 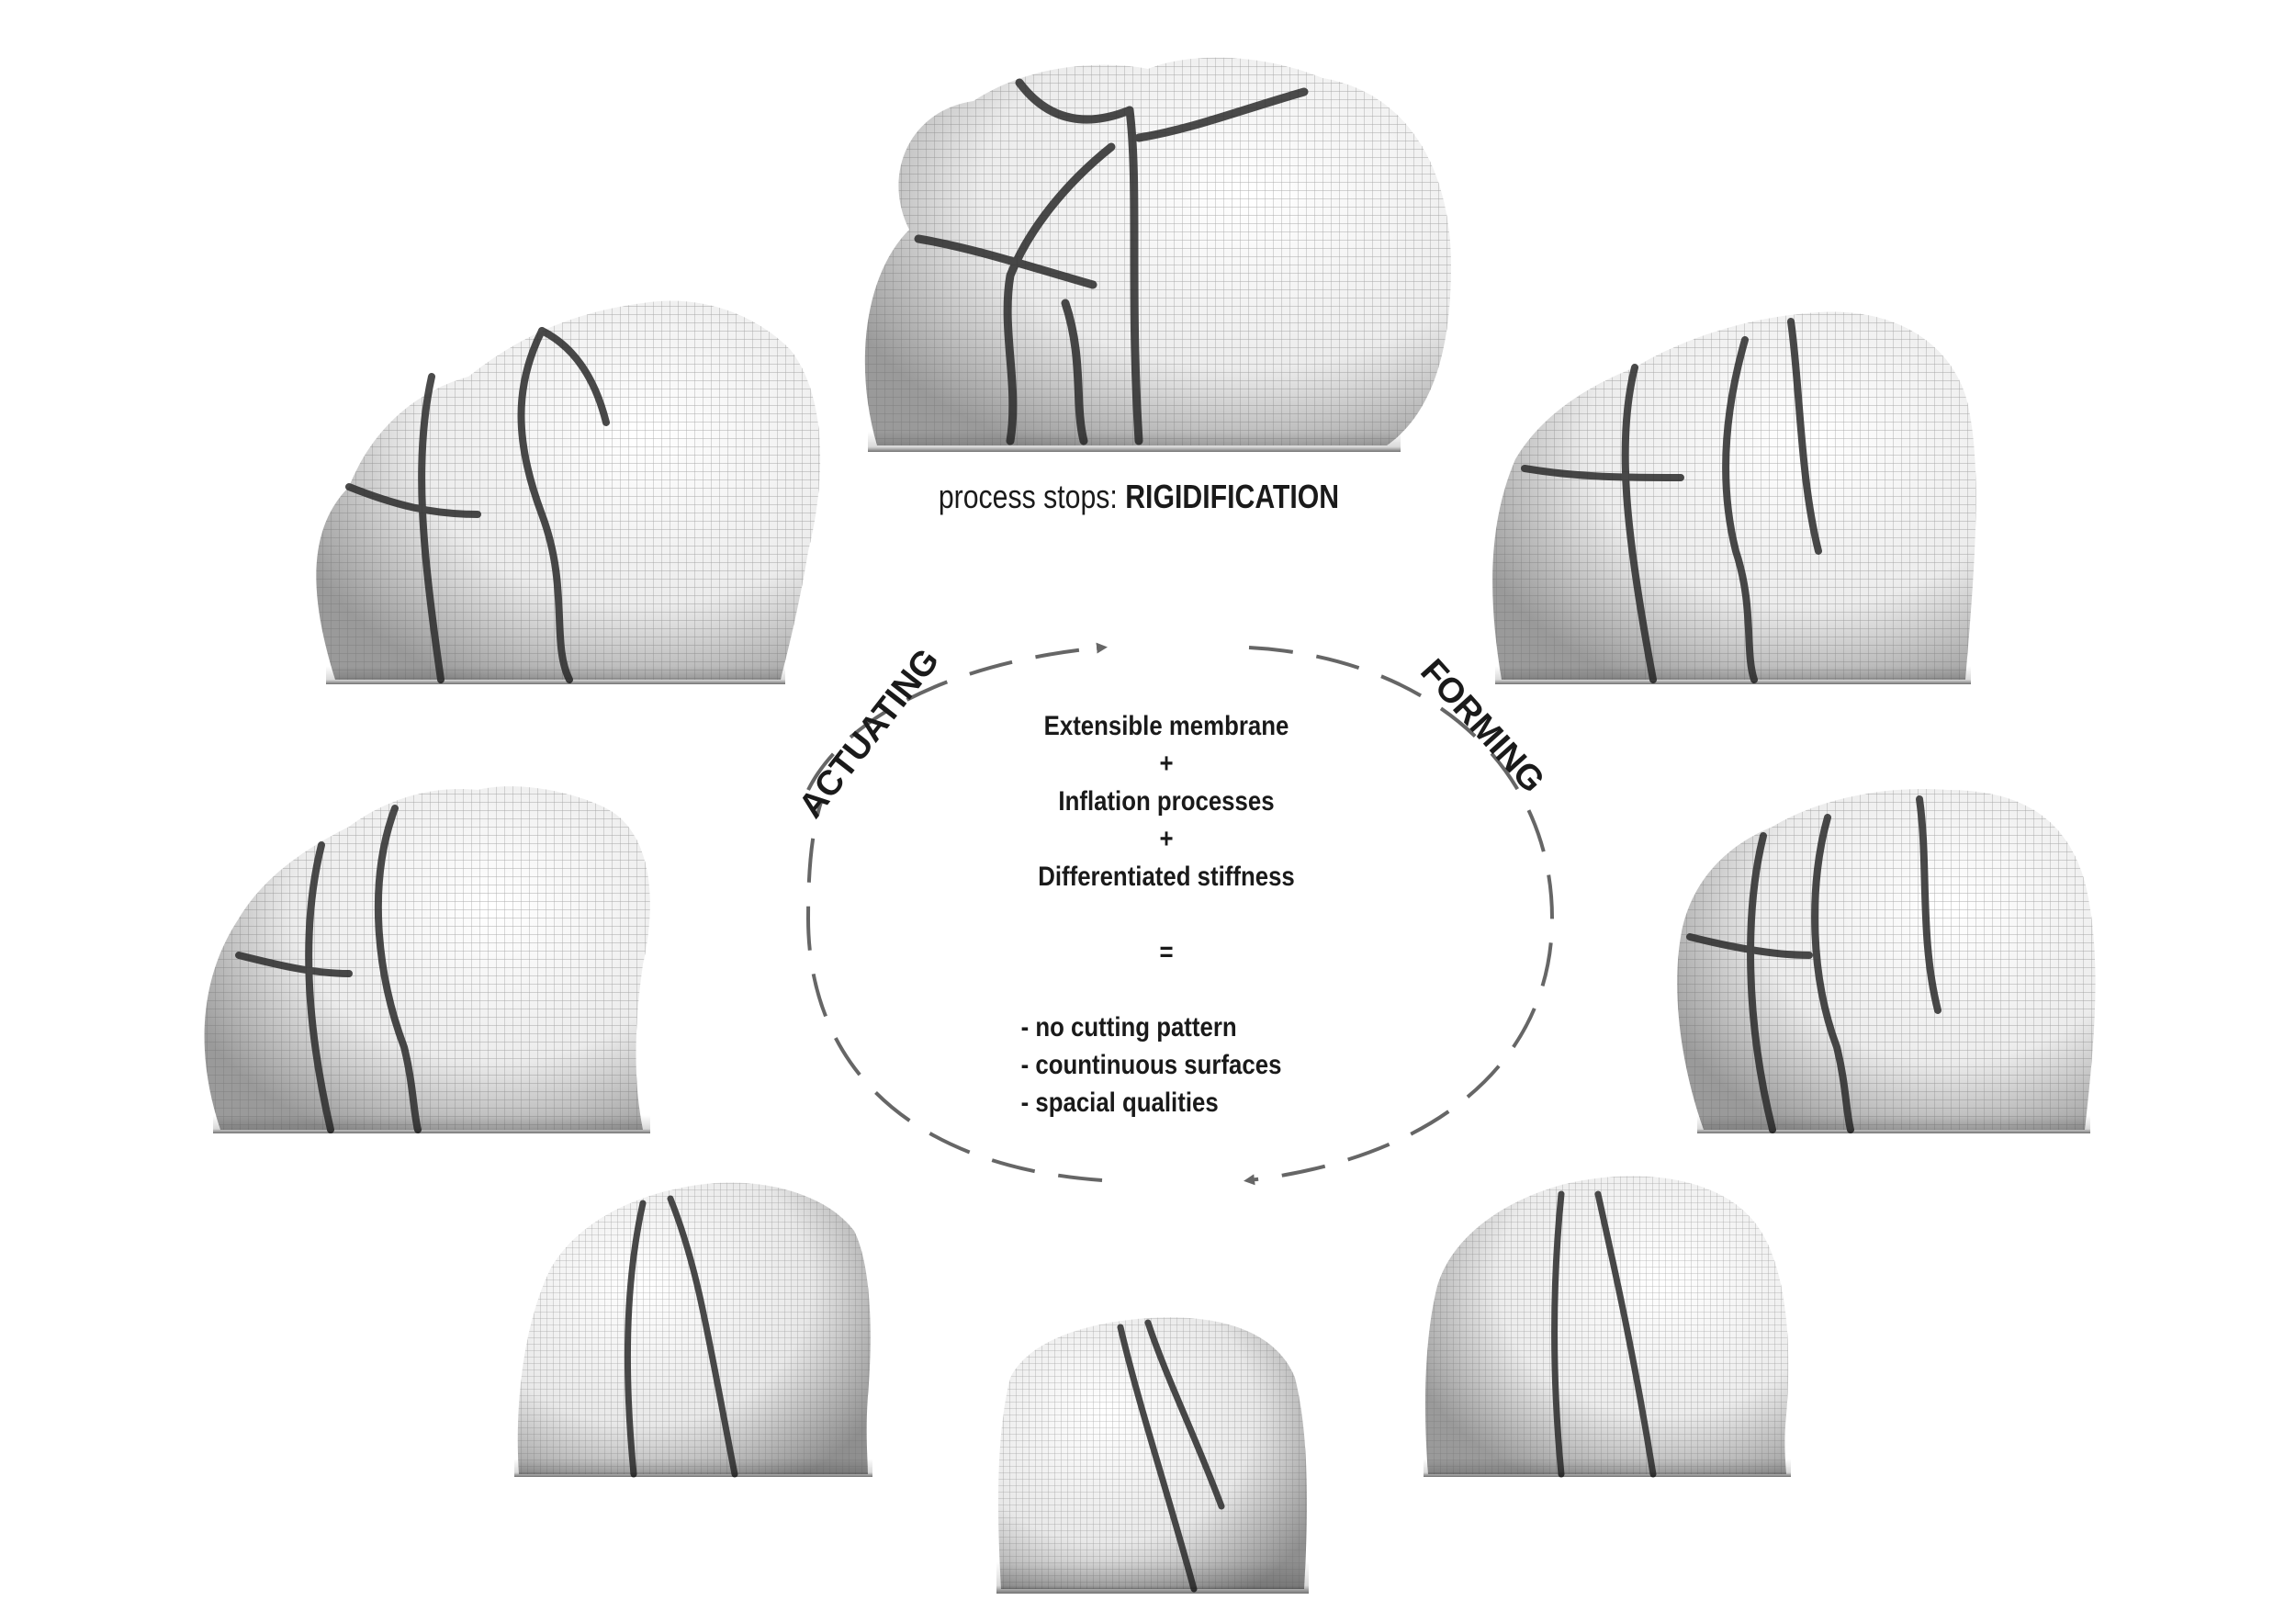 I want to click on form-top-rigidification, so click(x=1157, y=254).